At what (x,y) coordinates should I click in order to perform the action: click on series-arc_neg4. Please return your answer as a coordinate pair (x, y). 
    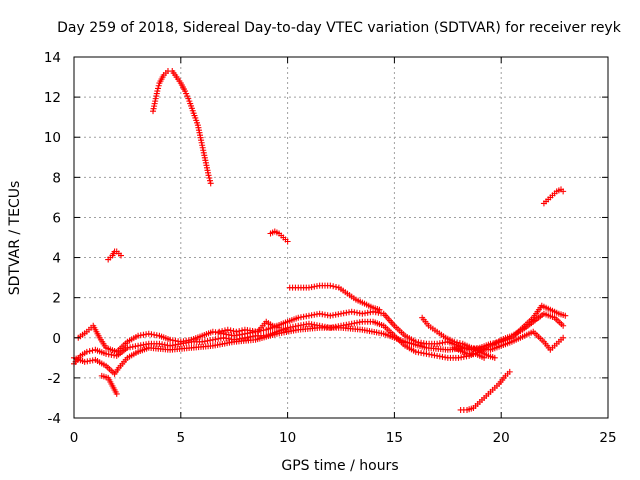
    Looking at the image, I should click on (485, 390).